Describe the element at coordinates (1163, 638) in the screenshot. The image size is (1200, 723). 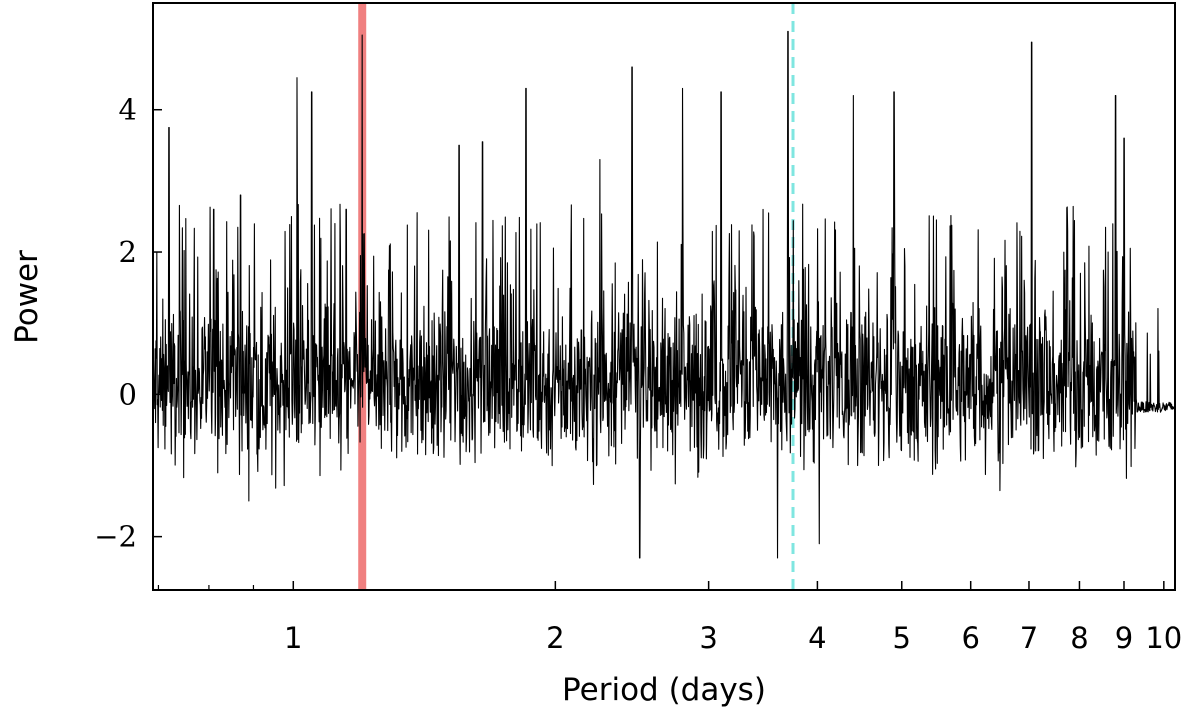
I see `x-tick-label: 10` at that location.